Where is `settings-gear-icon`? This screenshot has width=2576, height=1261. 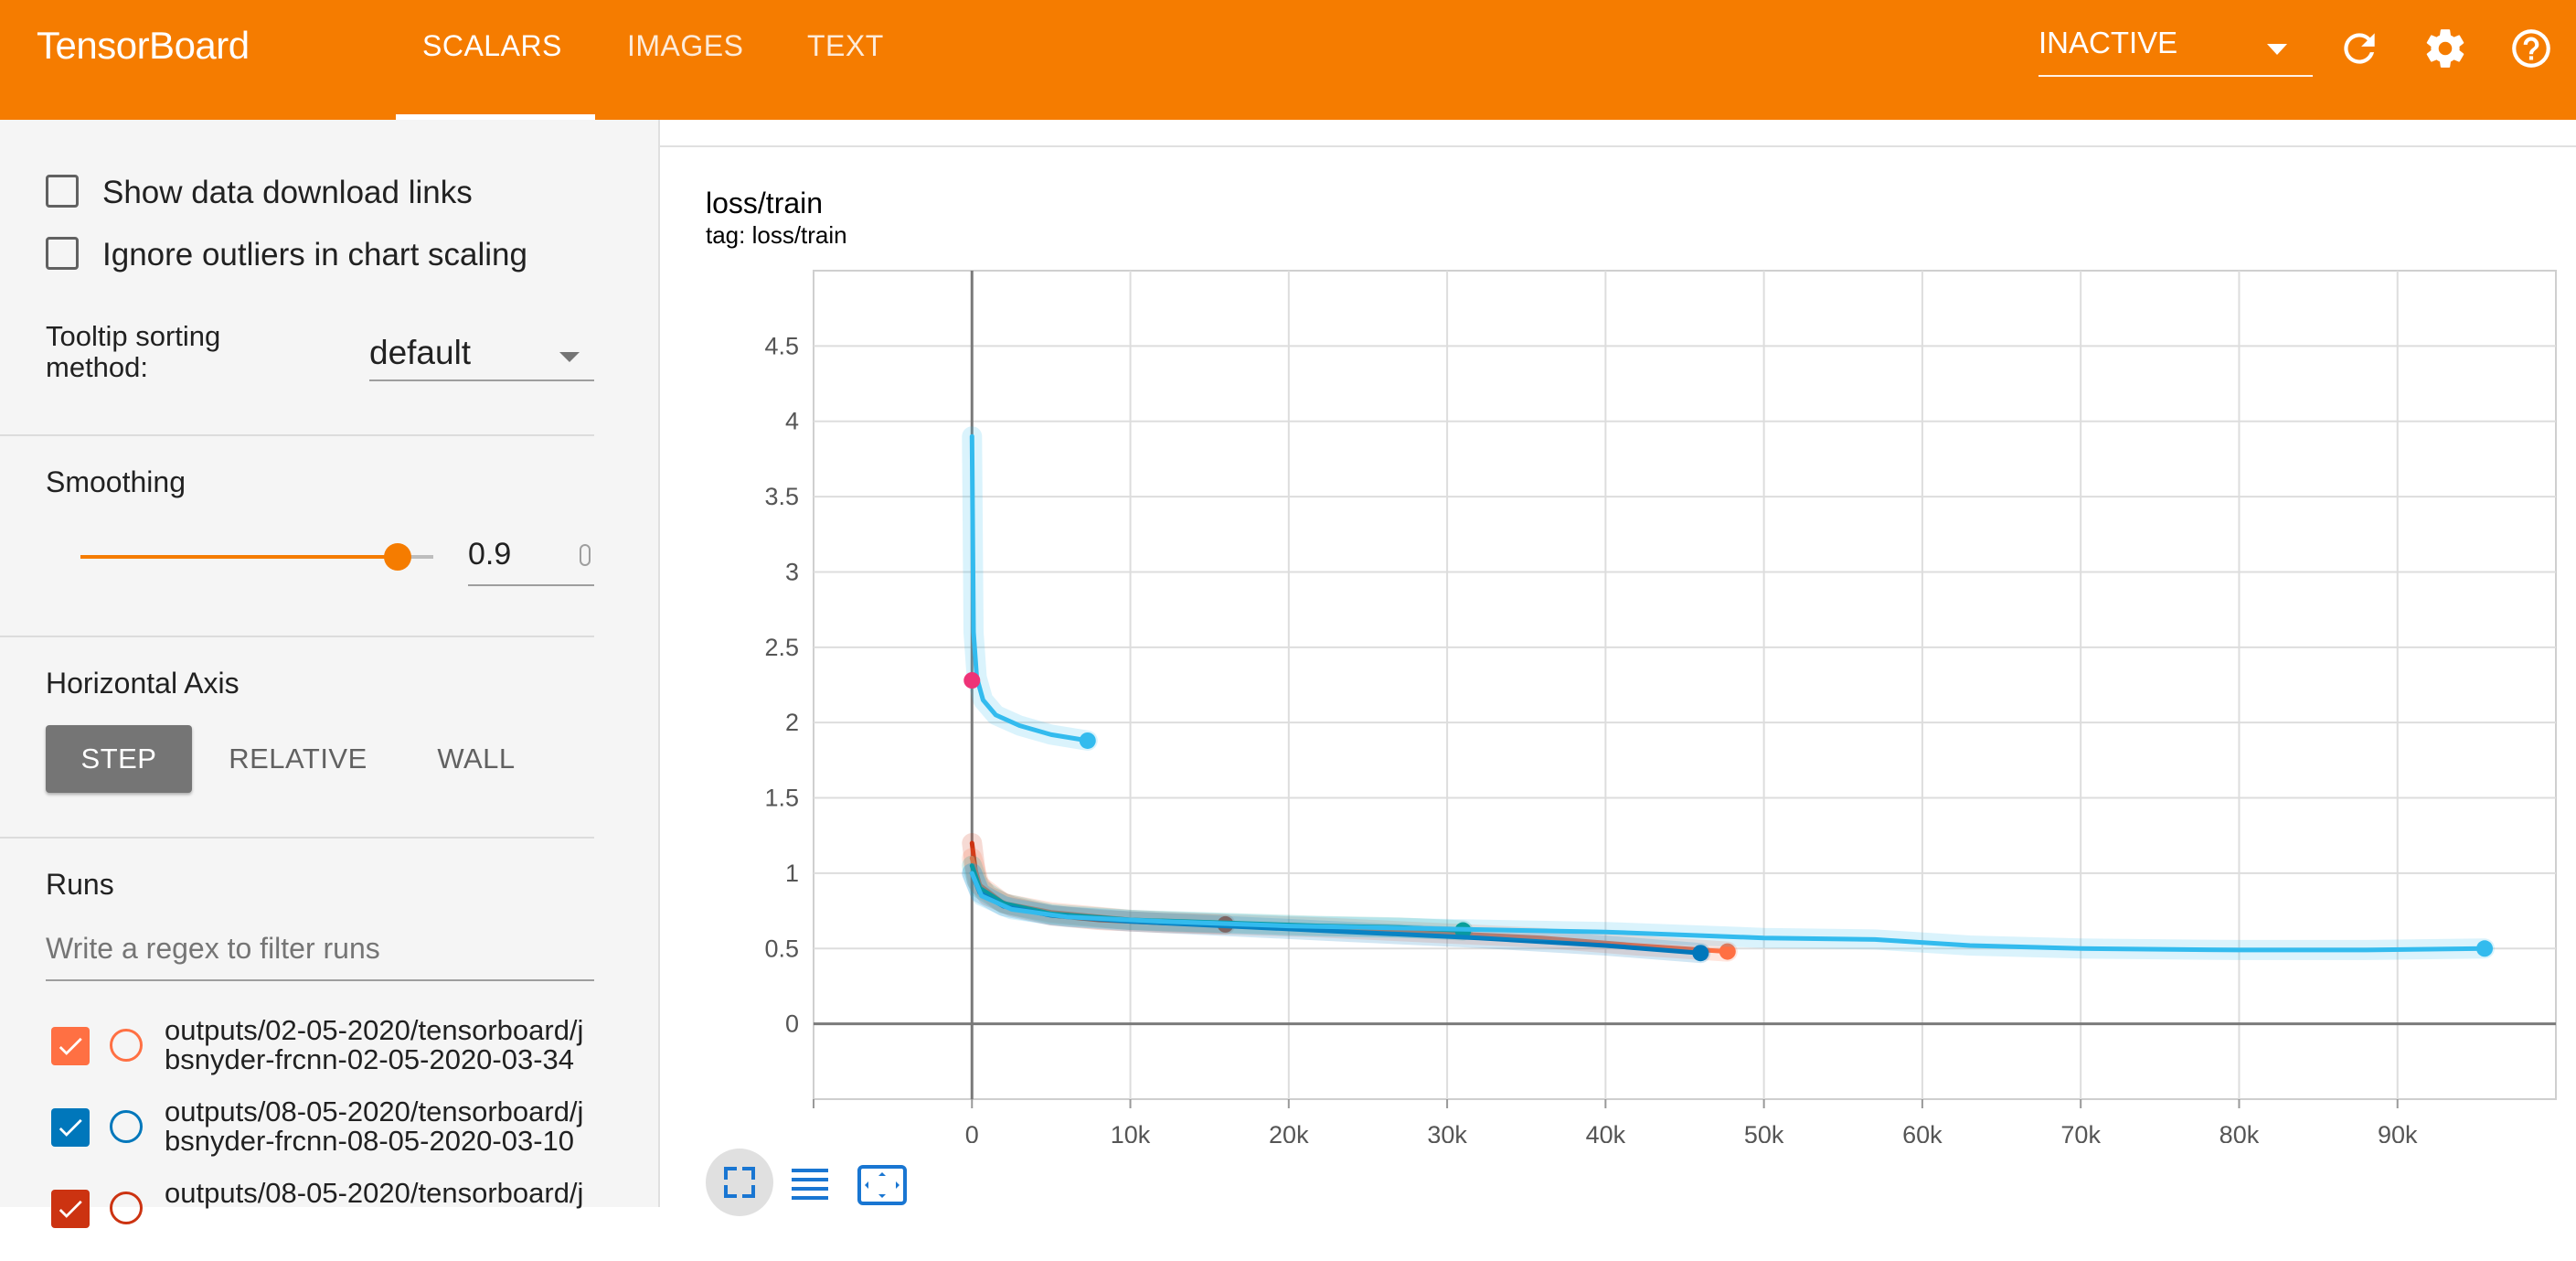
settings-gear-icon is located at coordinates (2445, 48).